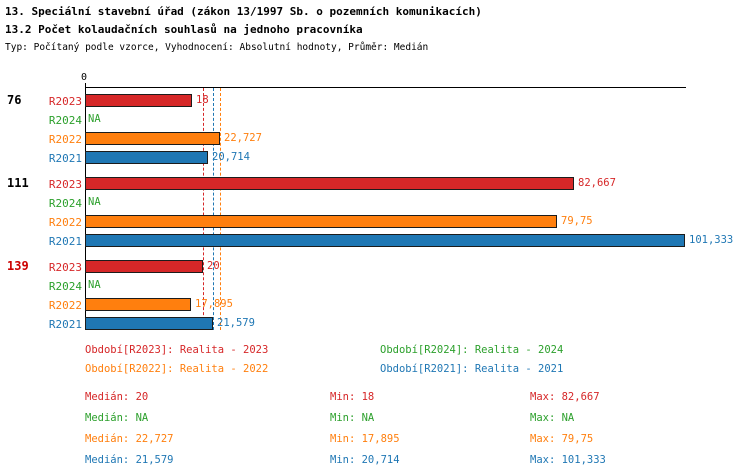 This screenshot has width=750, height=476. What do you see at coordinates (562, 439) in the screenshot?
I see `stat-max-r2022: Max: 79,75` at bounding box center [562, 439].